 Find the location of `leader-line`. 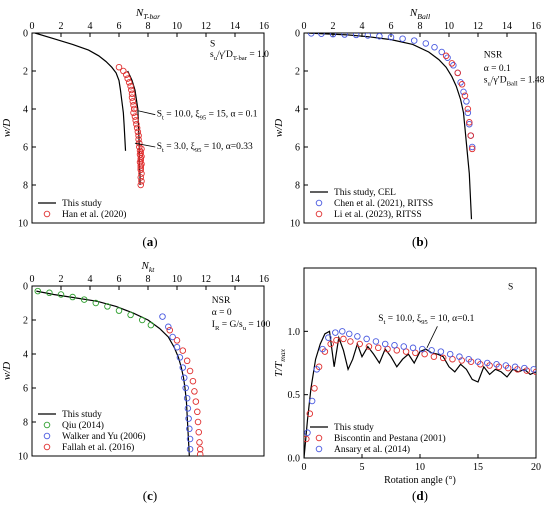

leader-line is located at coordinates (147, 113).